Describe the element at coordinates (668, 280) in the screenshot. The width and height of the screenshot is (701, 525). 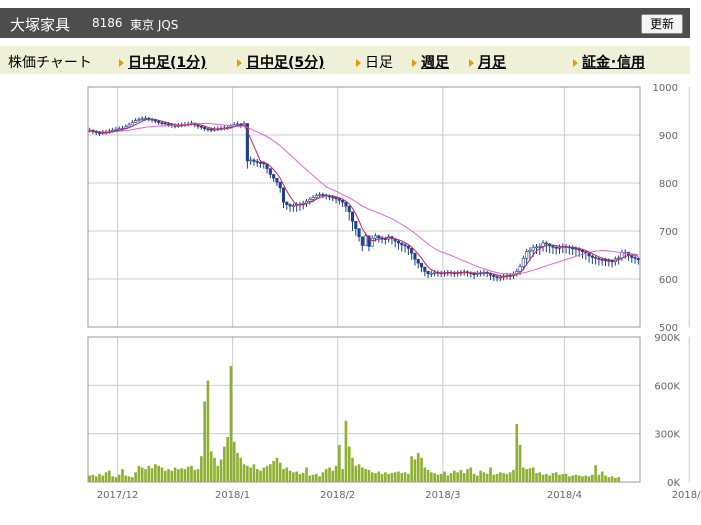
I see `price-tick-label: 600` at that location.